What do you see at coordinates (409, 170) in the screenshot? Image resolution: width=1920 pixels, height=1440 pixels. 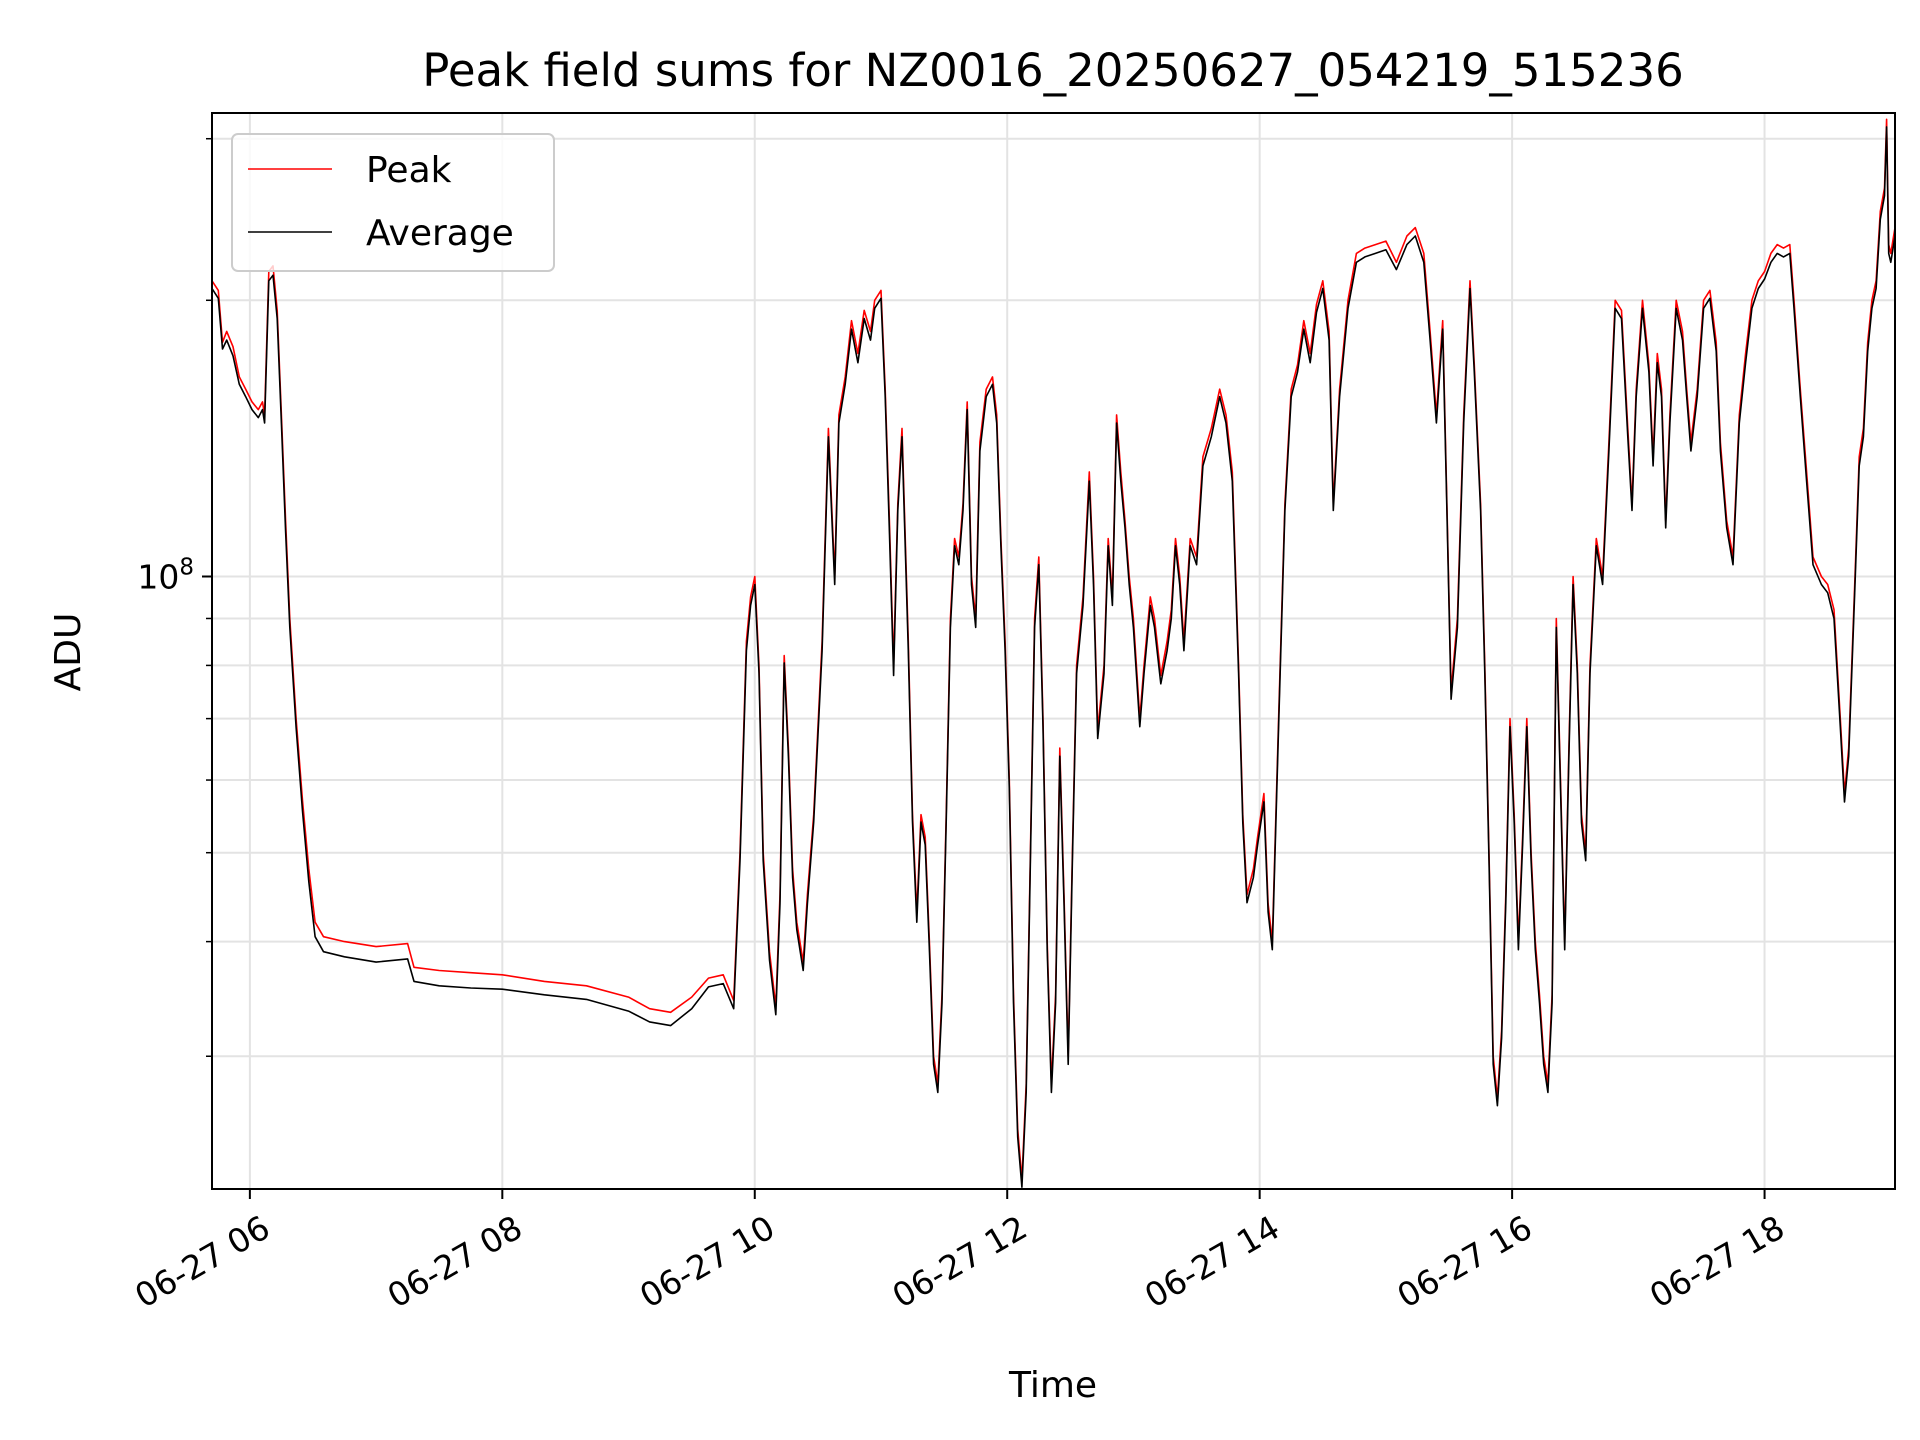 I see `legend-label-peak: Peak` at bounding box center [409, 170].